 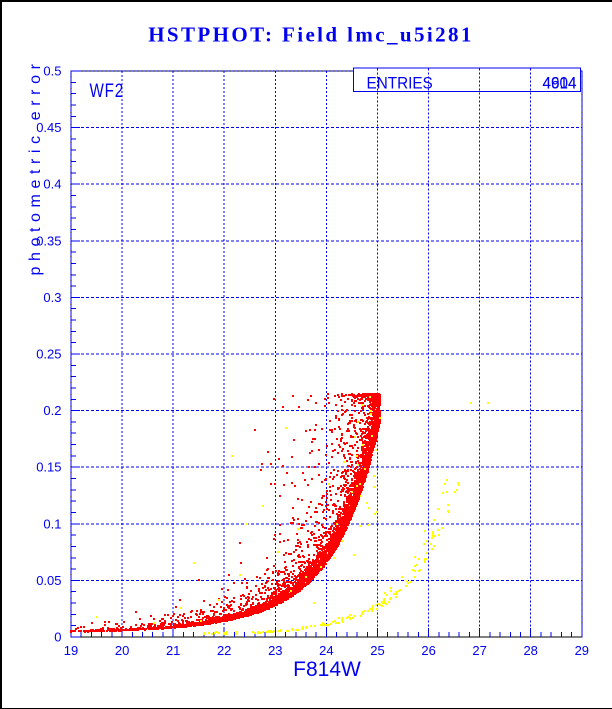 What do you see at coordinates (48, 580) in the screenshot?
I see `svg-text: 0.05` at bounding box center [48, 580].